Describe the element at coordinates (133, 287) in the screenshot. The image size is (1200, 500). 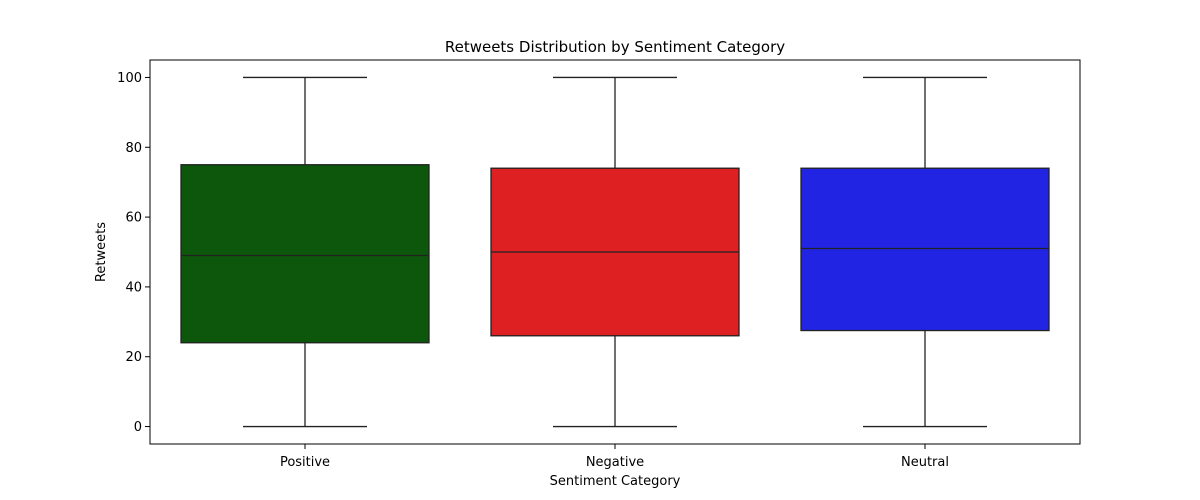
I see `y-tick-label: 40` at that location.